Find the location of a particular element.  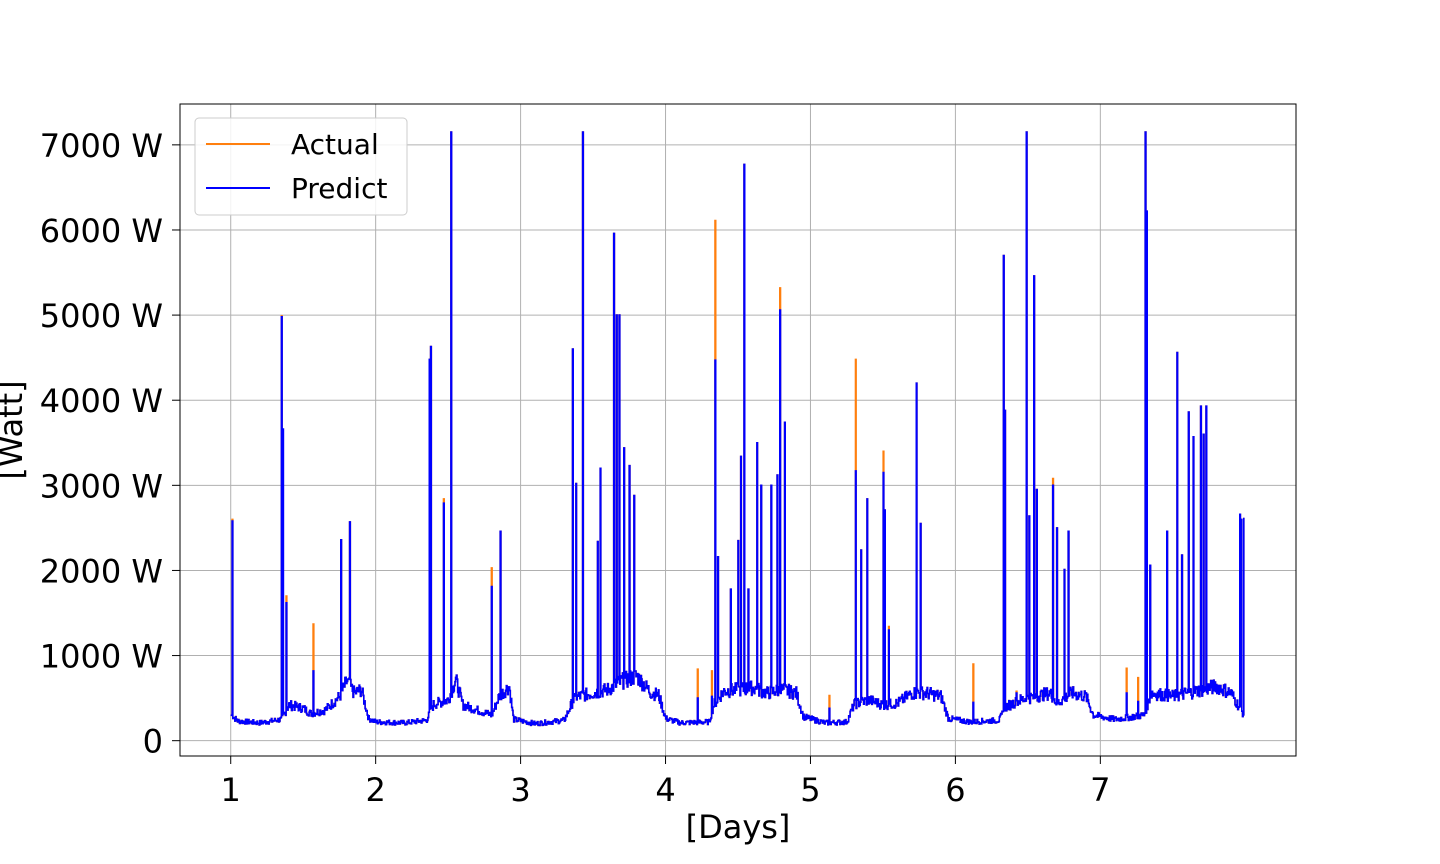

y-tick-label: 4000 W is located at coordinates (101, 401).